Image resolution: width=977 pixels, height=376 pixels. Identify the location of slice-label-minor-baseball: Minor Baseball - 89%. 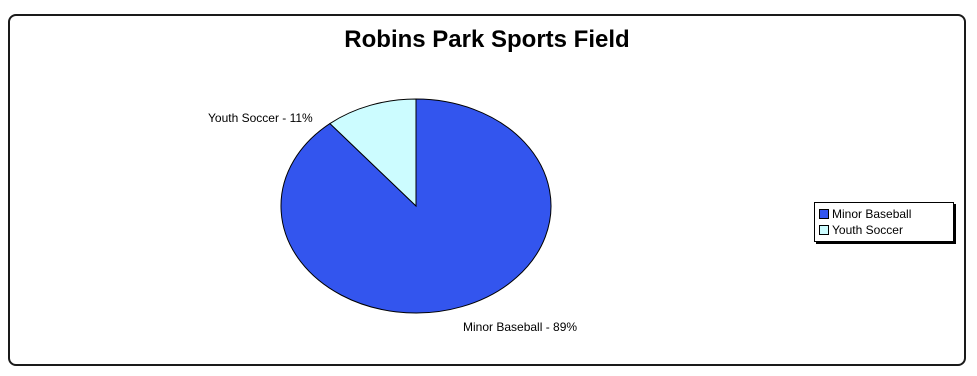
(520, 327).